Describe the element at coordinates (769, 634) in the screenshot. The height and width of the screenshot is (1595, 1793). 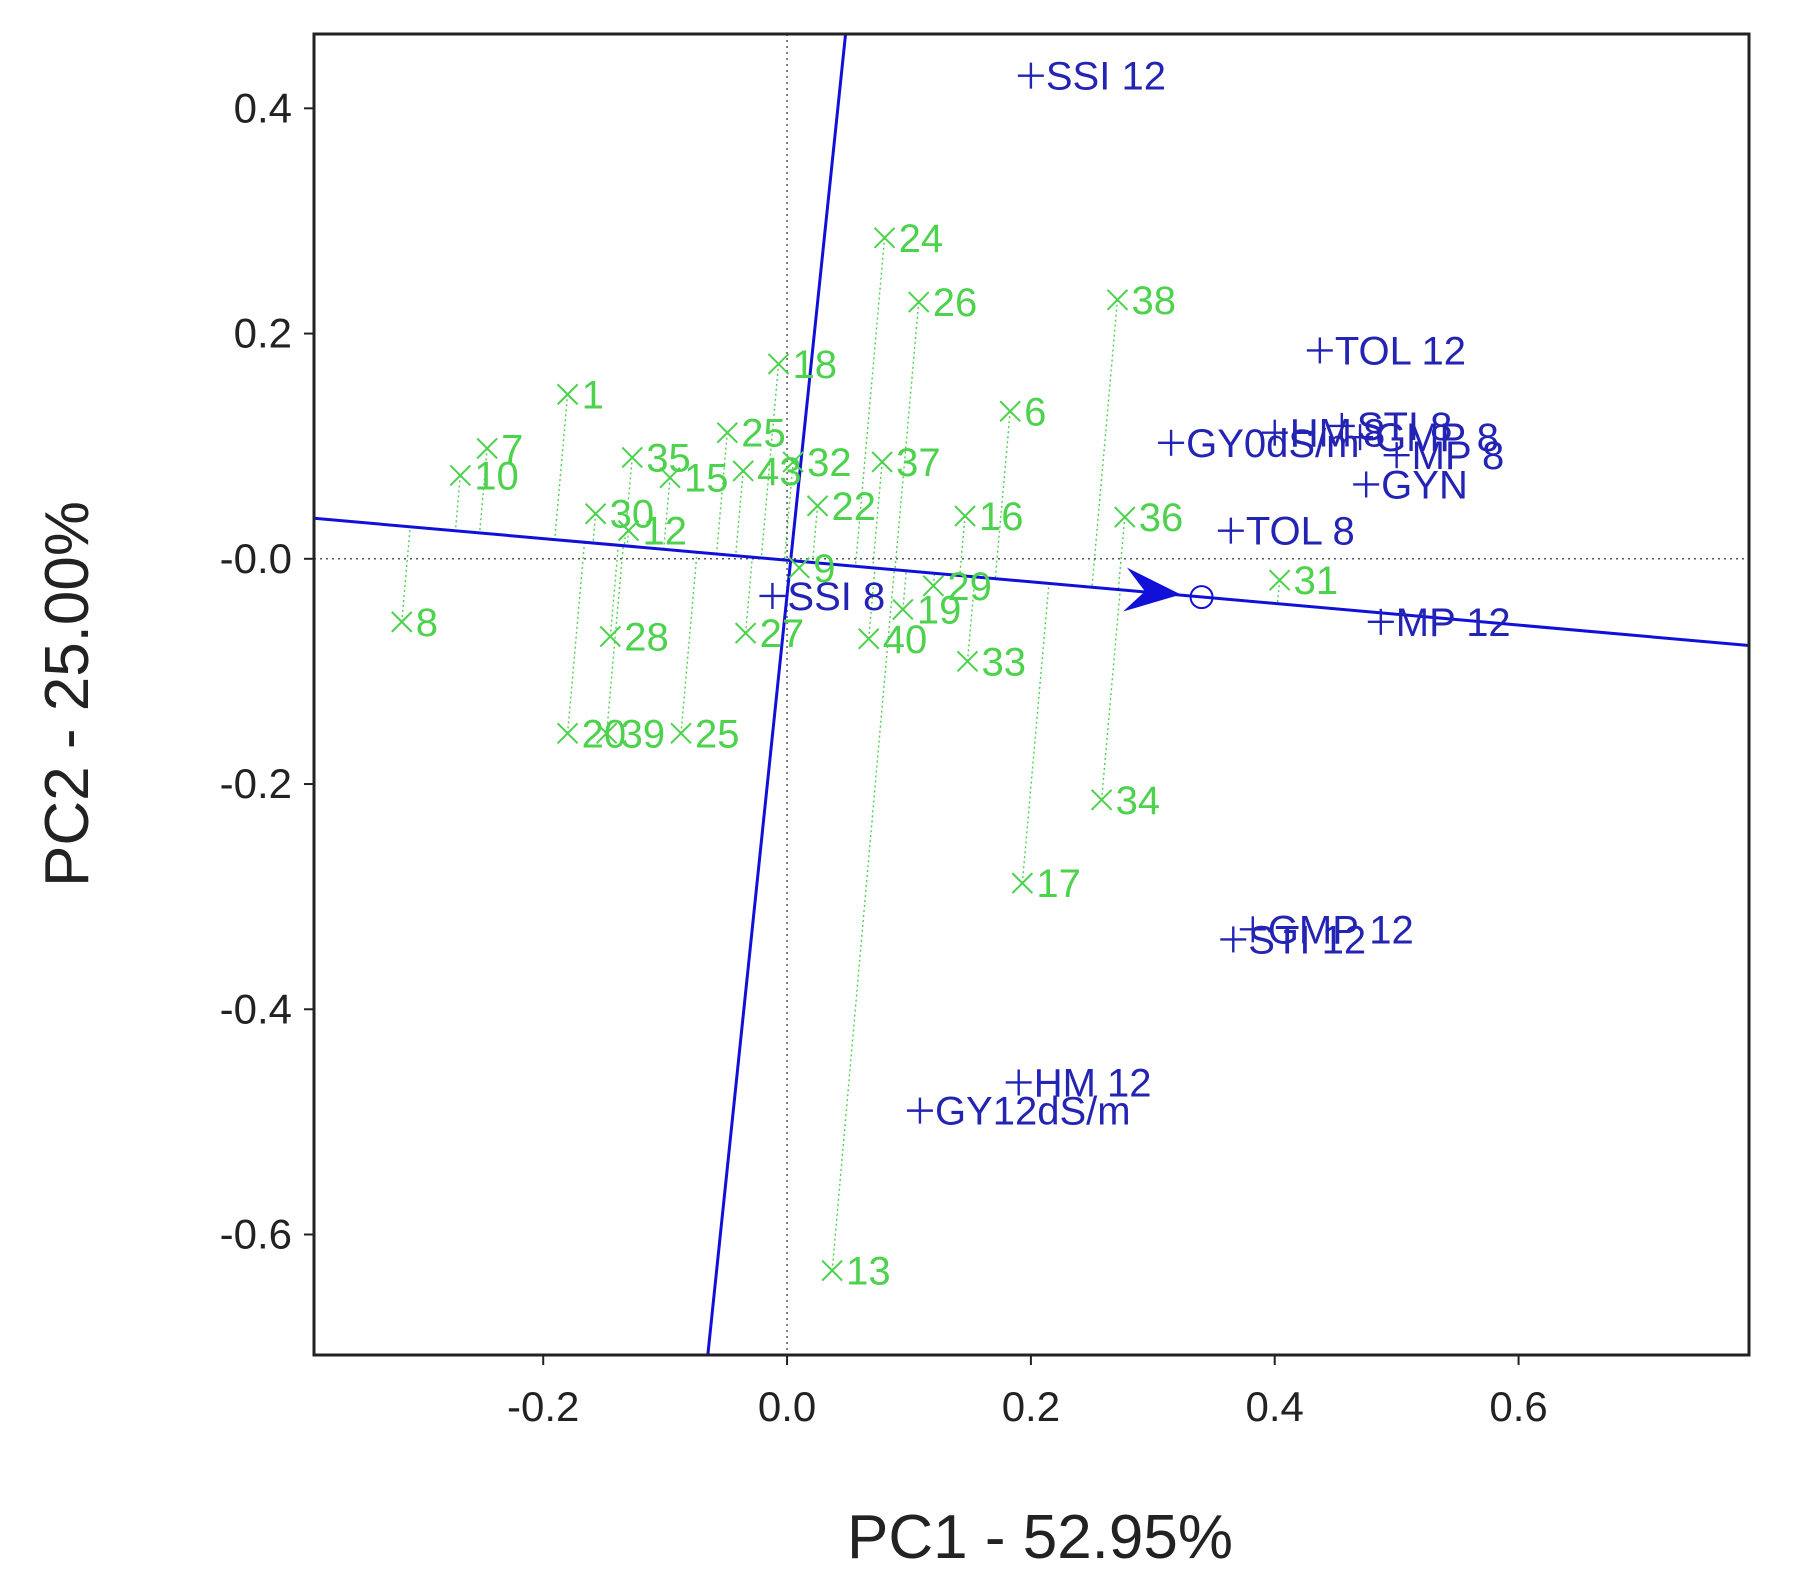
I see `genotype-point: 27` at that location.